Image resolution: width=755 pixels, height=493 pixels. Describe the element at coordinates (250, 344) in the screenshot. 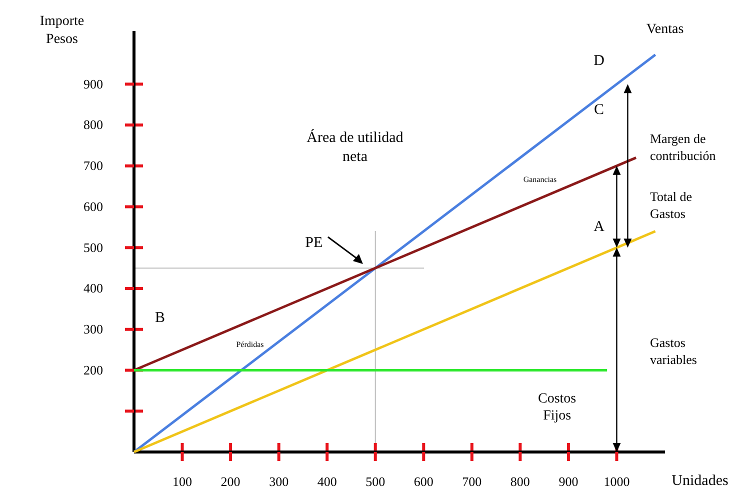

I see `annotation: Pérdidas` at that location.